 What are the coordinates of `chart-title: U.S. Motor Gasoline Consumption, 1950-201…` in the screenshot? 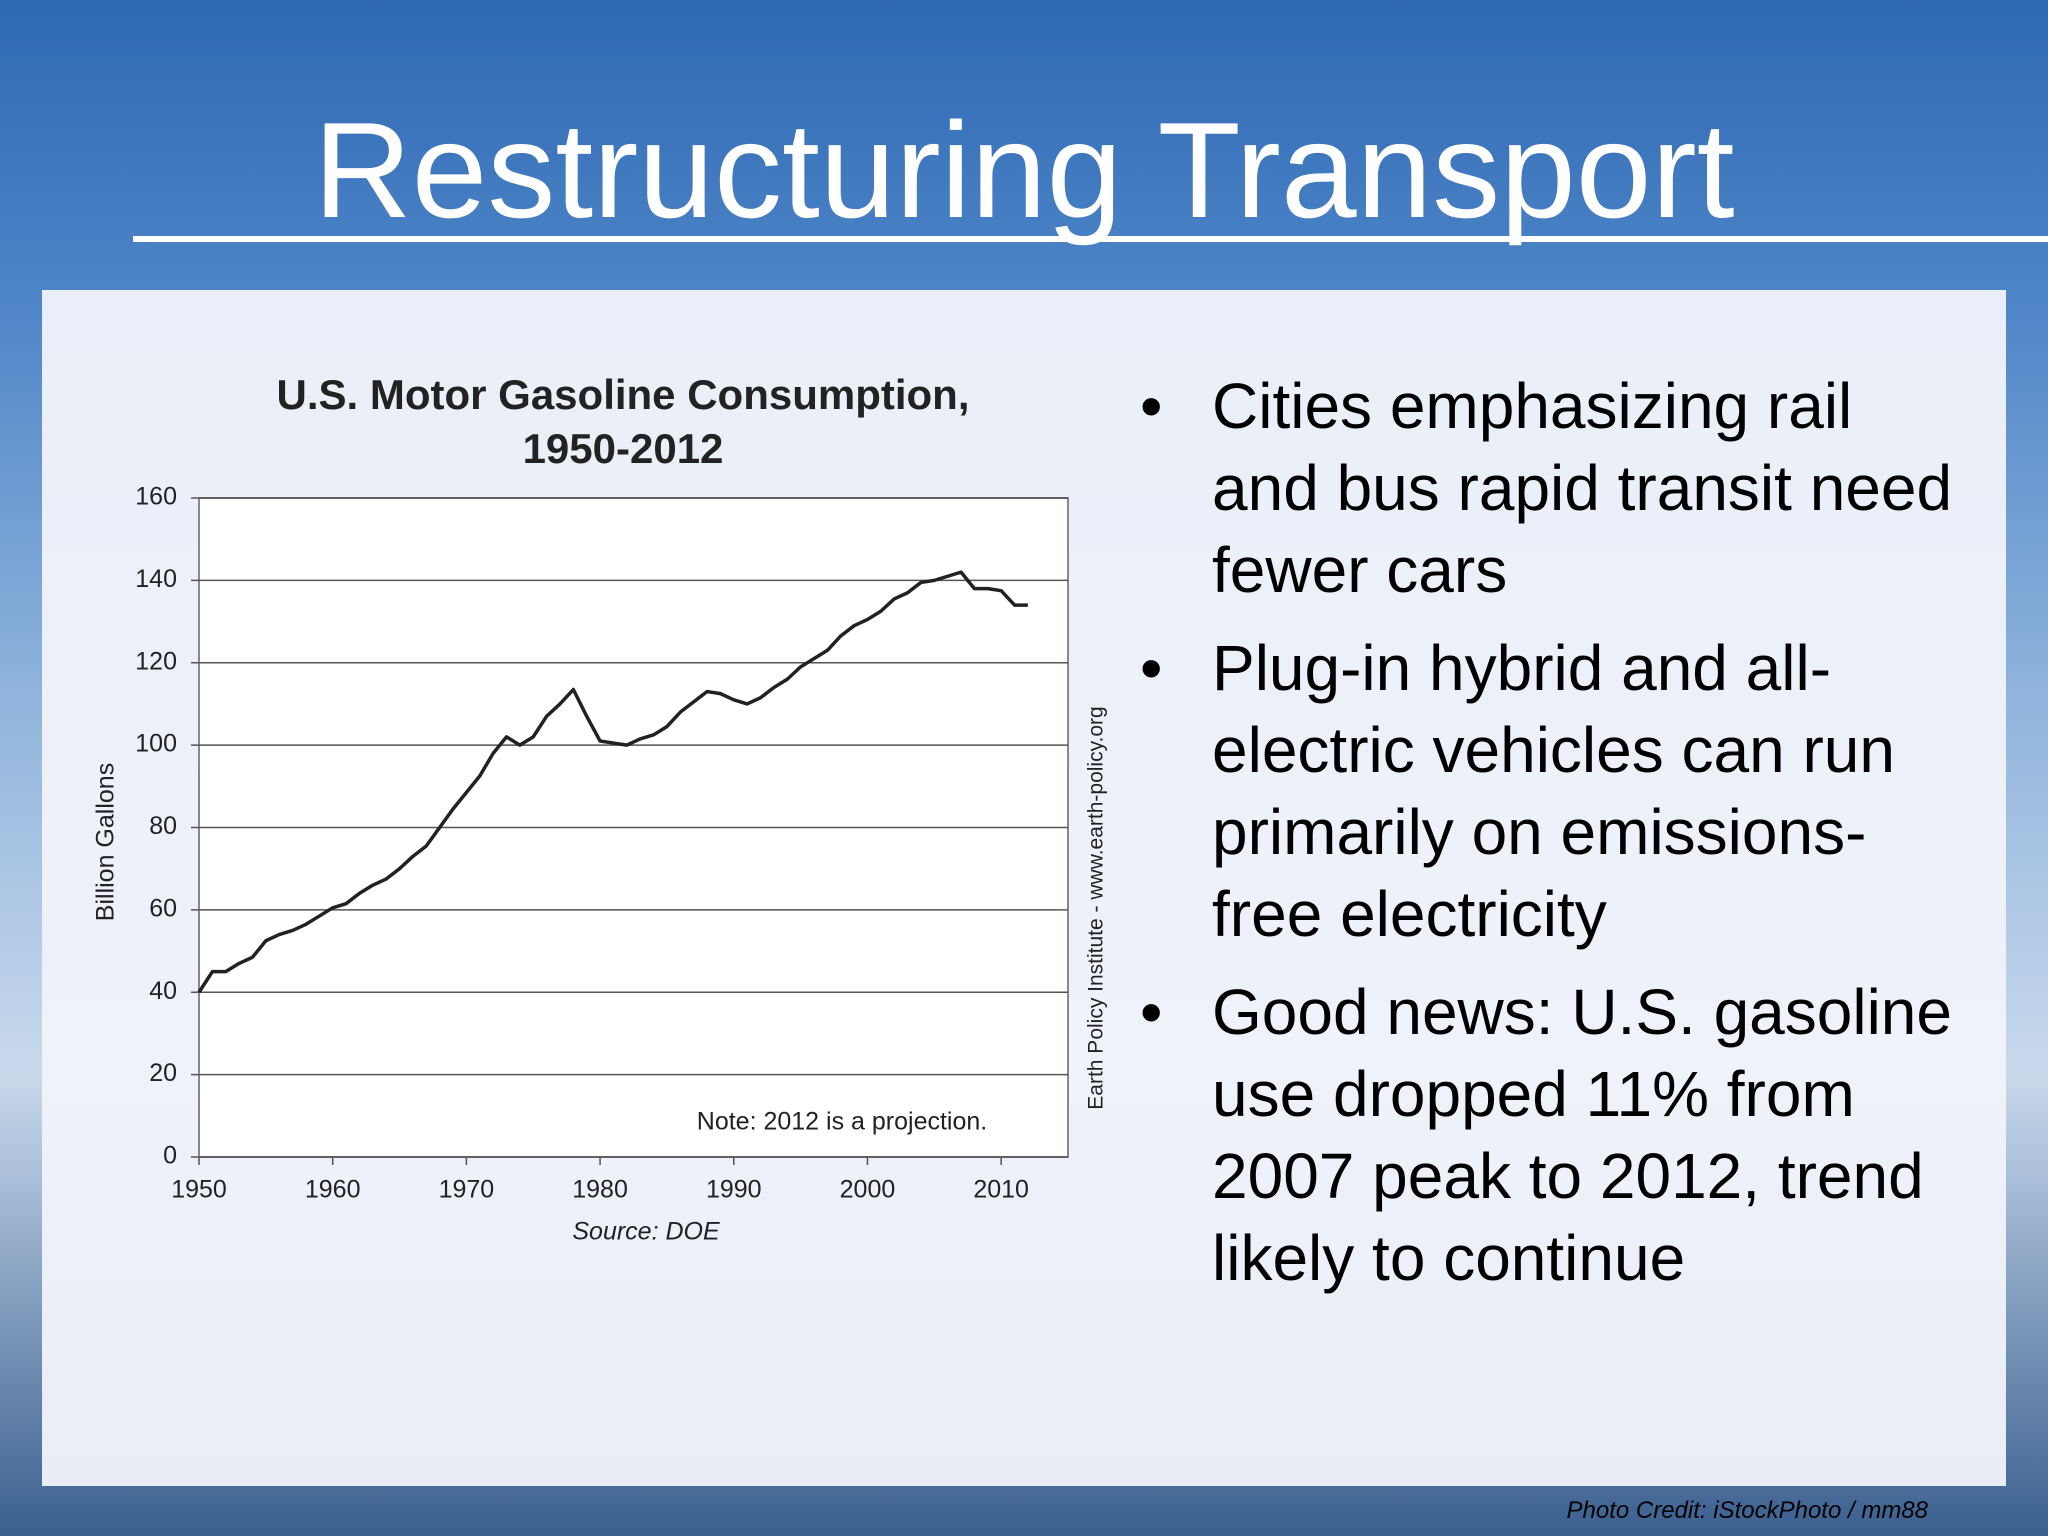 It's located at (623, 421).